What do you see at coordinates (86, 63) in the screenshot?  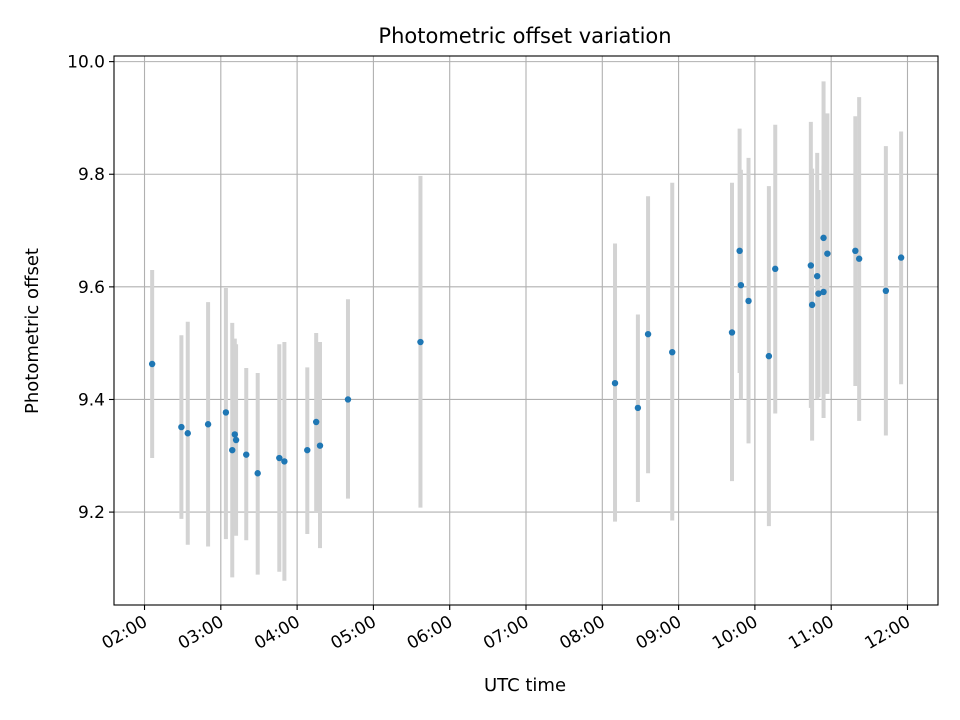 I see `y-tick-label: 10.0` at bounding box center [86, 63].